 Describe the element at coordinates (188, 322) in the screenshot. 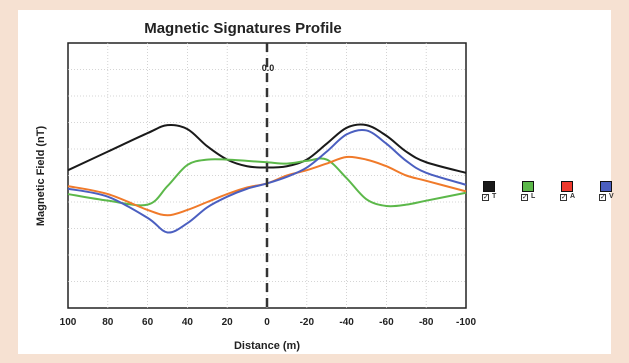

I see `x-tick-label: 40` at that location.